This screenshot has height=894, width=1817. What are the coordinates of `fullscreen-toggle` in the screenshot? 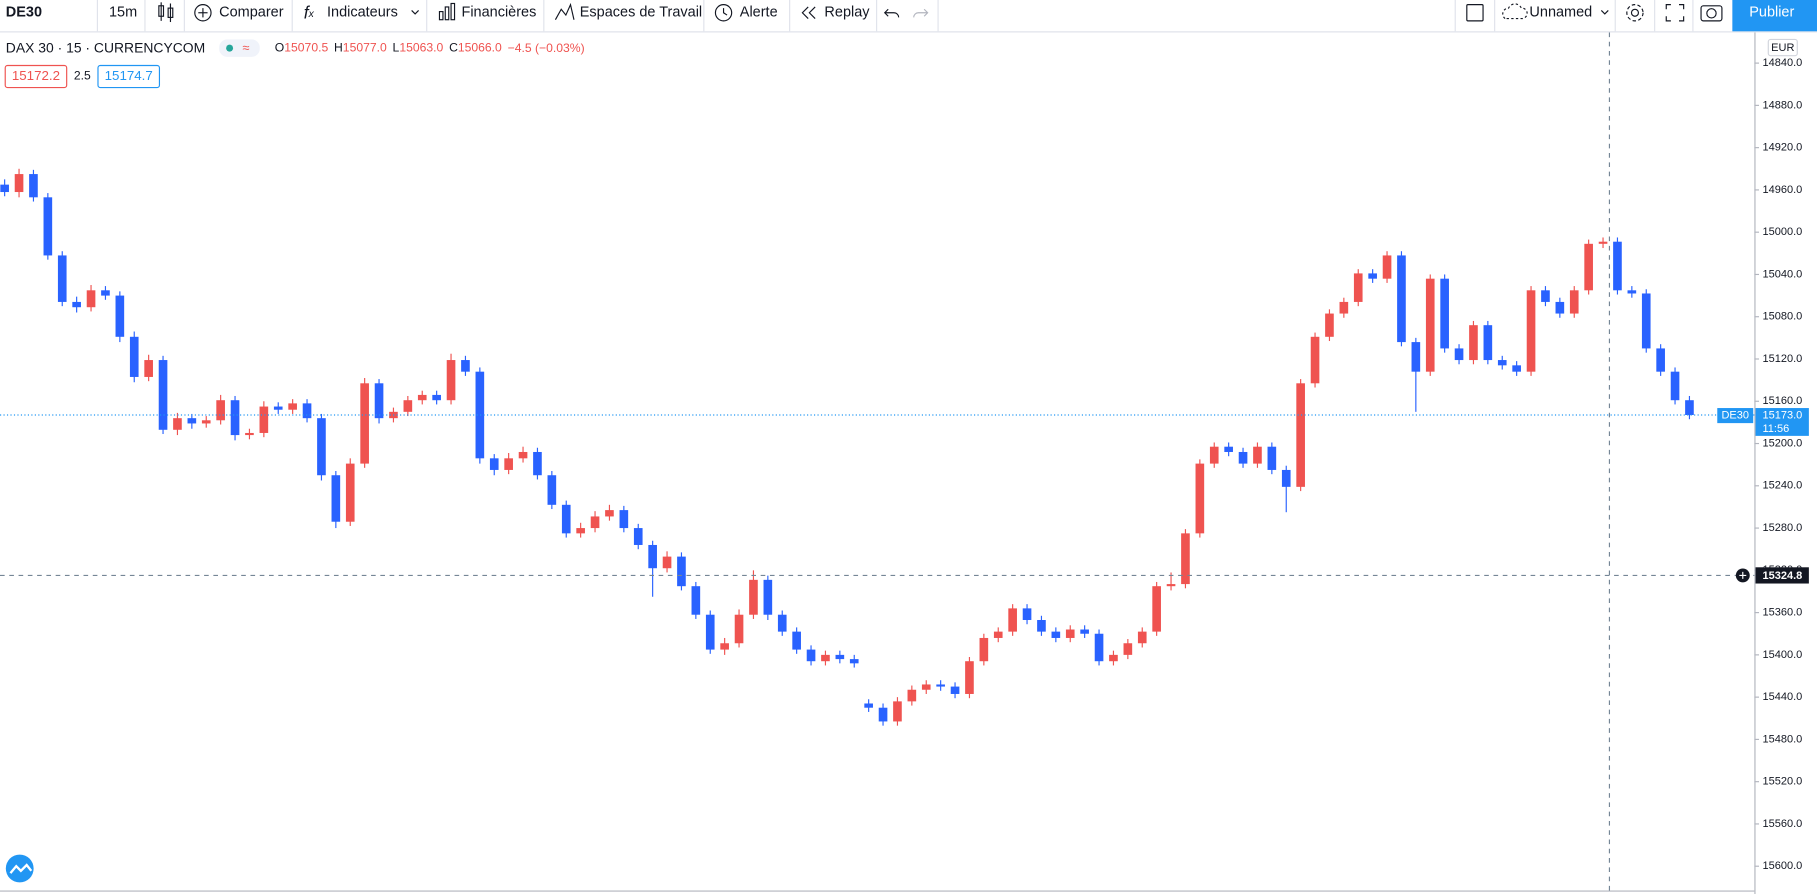 It's located at (1475, 13).